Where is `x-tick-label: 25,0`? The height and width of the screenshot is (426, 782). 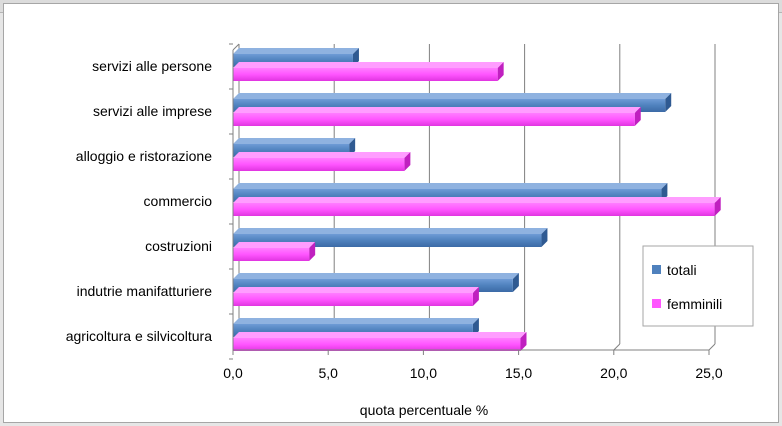
x-tick-label: 25,0 is located at coordinates (708, 373).